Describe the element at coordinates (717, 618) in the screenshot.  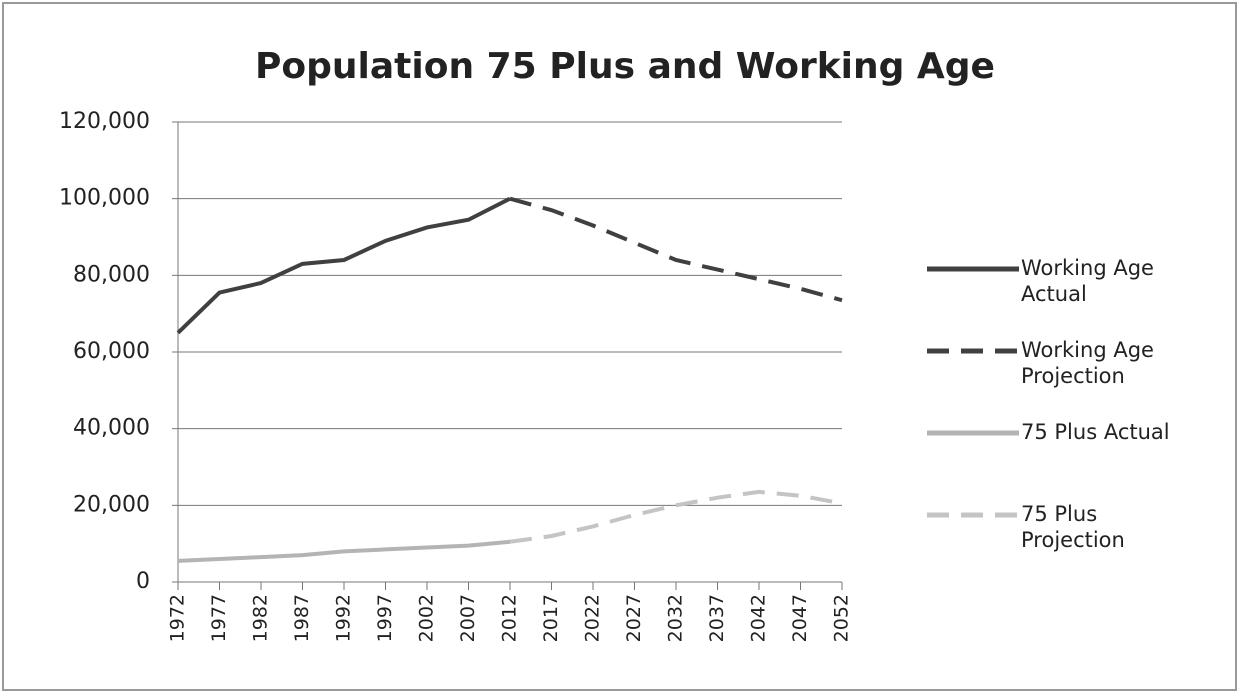
I see `x-tick-label: 2037` at that location.